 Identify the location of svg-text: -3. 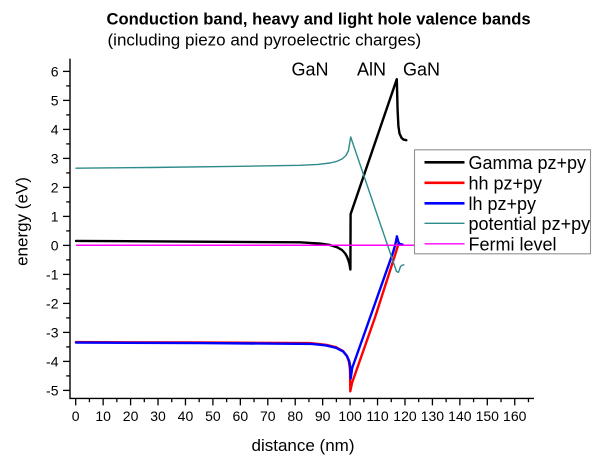
(52, 332).